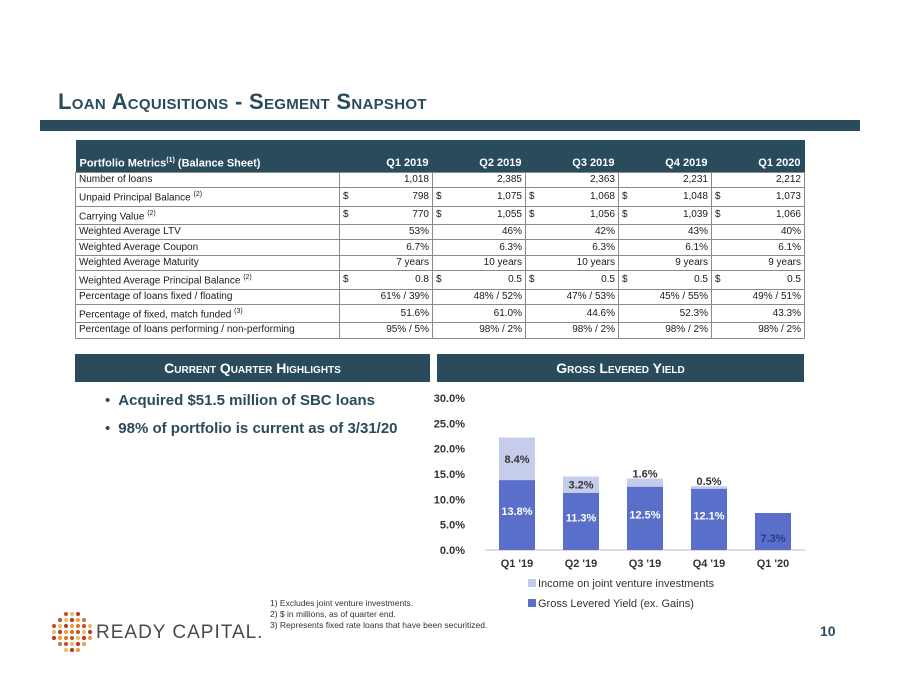  Describe the element at coordinates (449, 424) in the screenshot. I see `y-tick-label: 25.0%` at that location.